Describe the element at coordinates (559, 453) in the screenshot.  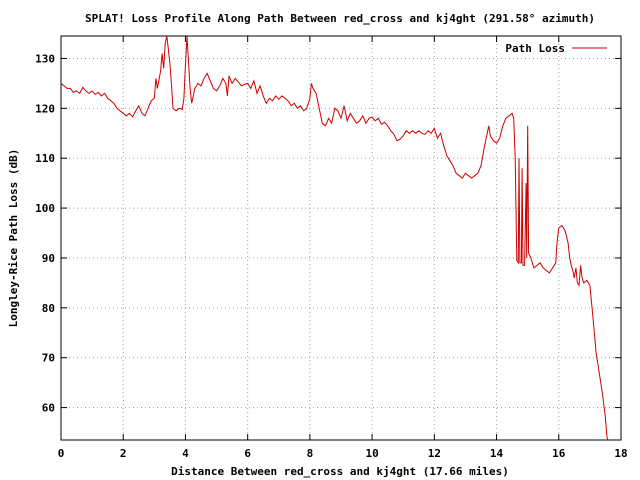
I see `x-tick-label: 16` at that location.